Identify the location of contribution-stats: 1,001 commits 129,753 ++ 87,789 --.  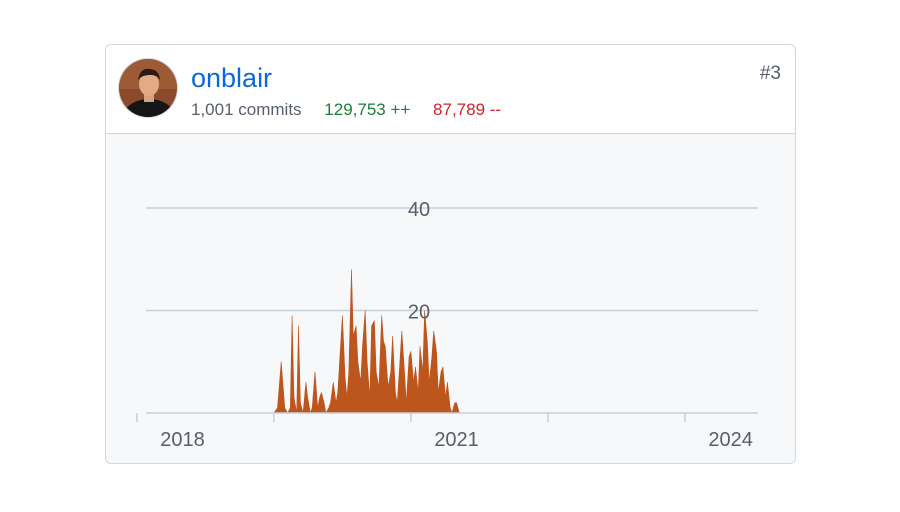
(346, 110).